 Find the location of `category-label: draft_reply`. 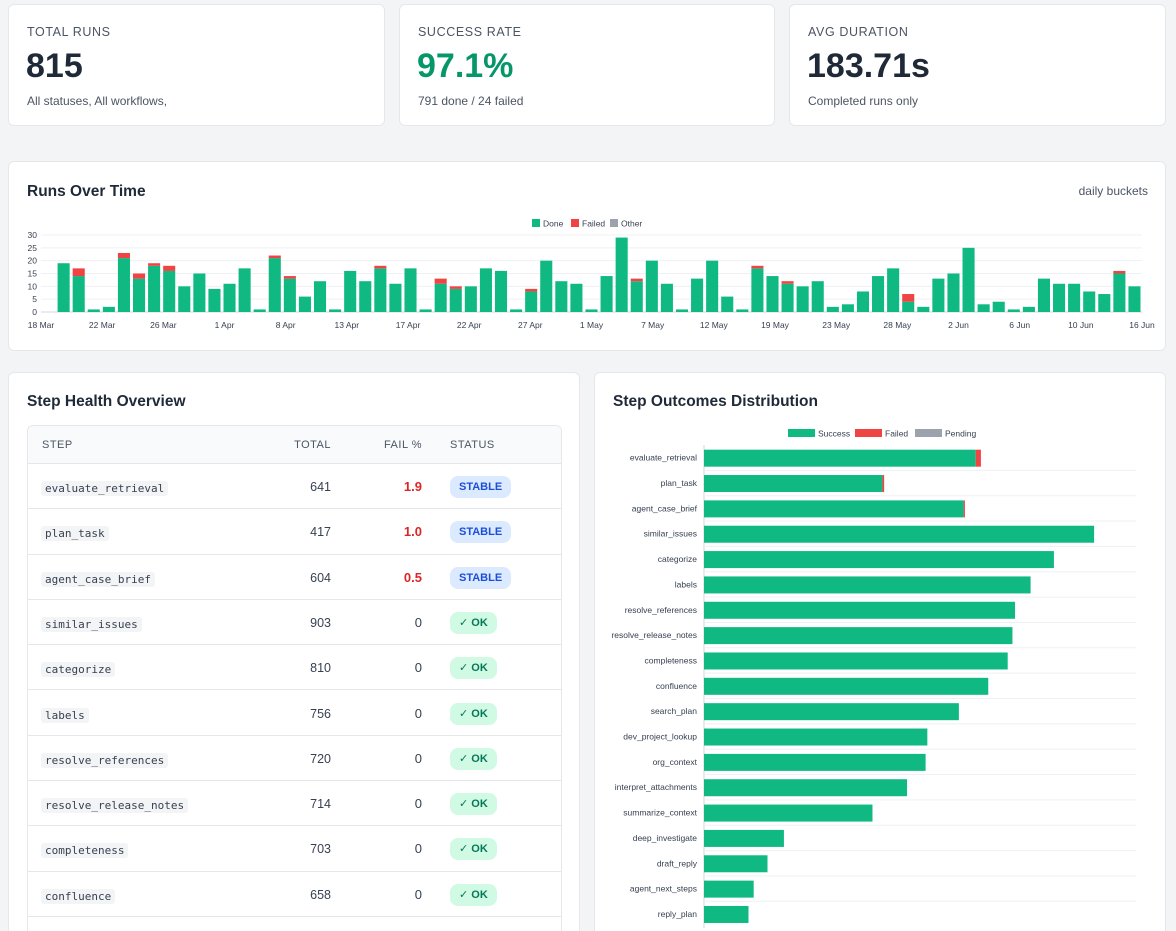

category-label: draft_reply is located at coordinates (677, 863).